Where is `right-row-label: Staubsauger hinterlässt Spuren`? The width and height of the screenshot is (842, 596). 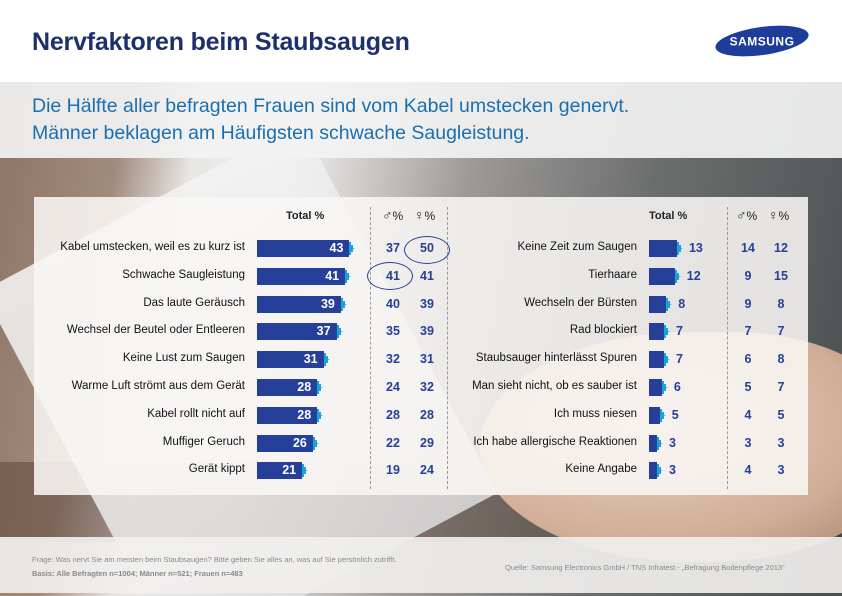
right-row-label: Staubsauger hinterlässt Spuren is located at coordinates (556, 358).